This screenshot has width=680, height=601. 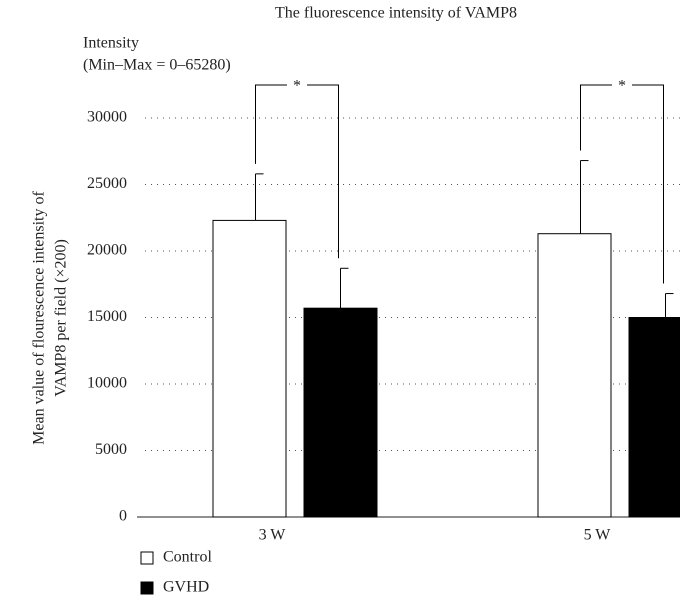 I want to click on y-tick-label: 15000, so click(x=107, y=316).